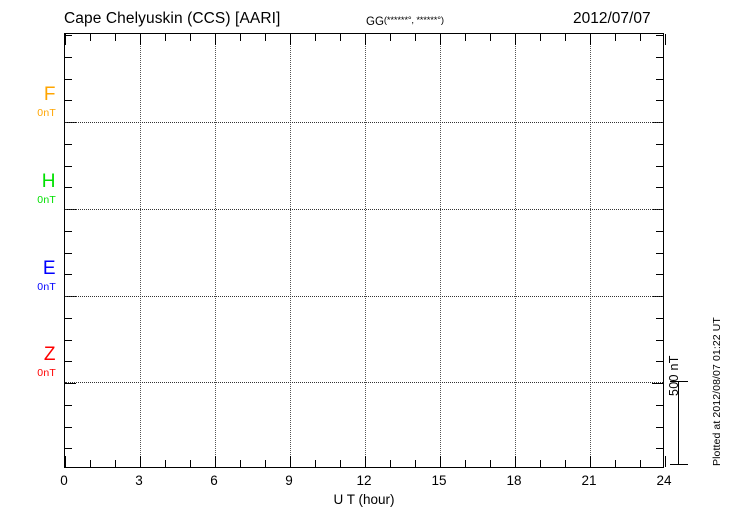 This screenshot has height=520, width=730. Describe the element at coordinates (46, 287) in the screenshot. I see `component-zero-level-e: 0nT` at that location.